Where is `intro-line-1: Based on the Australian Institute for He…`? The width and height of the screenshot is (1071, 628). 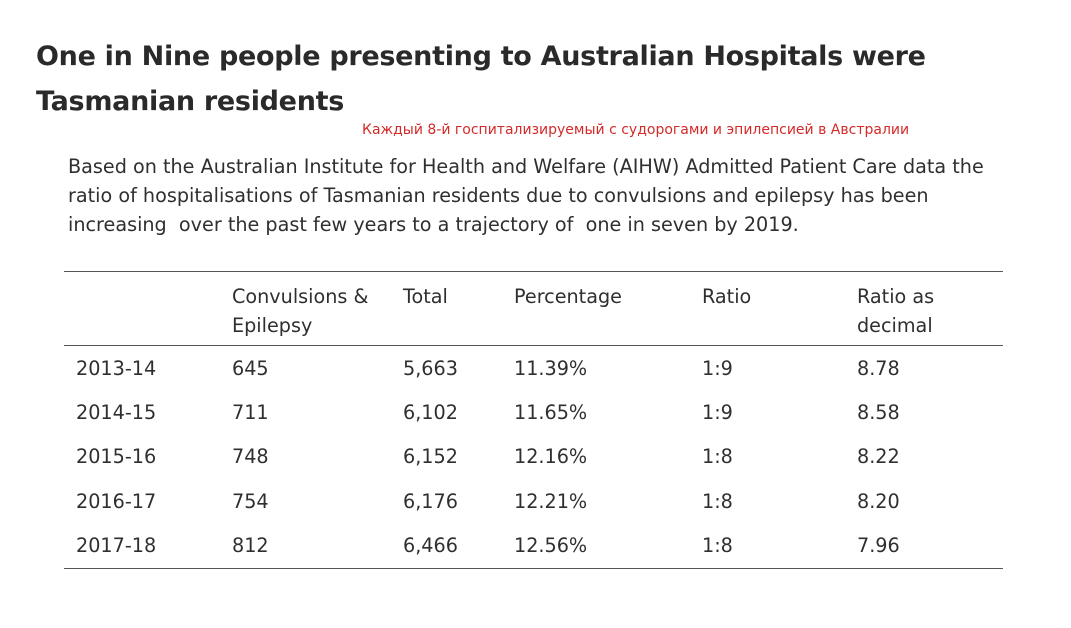
intro-line-1: Based on the Australian Institute for He… is located at coordinates (526, 166).